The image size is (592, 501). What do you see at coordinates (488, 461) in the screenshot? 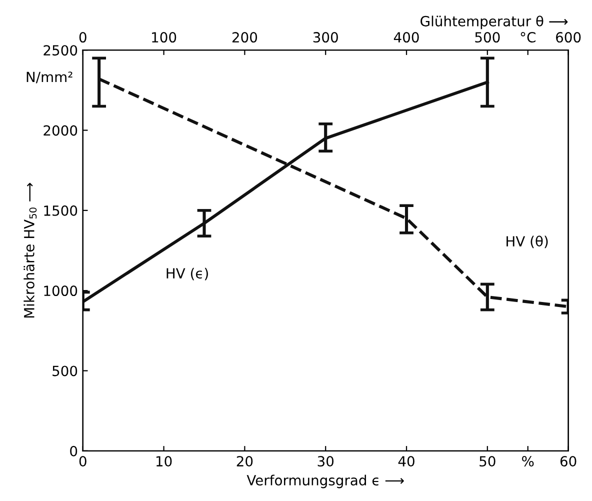
I see `x-tick-label: 50` at bounding box center [488, 461].